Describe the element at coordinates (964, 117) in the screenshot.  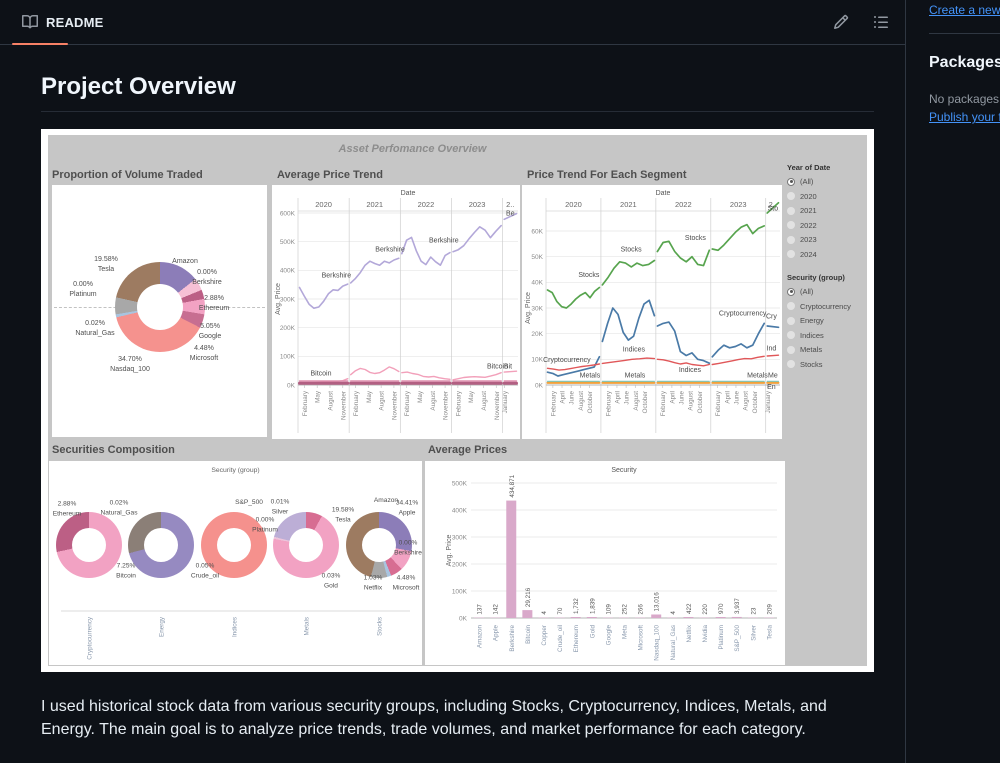
I see `publish-package-link: Publish your f` at that location.